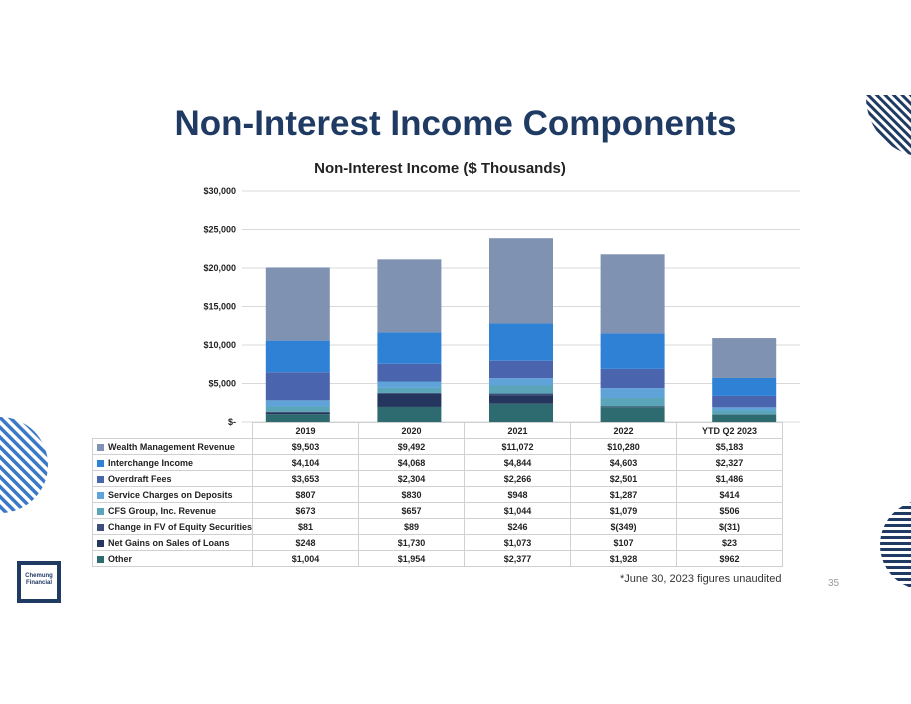 The height and width of the screenshot is (704, 911). Describe the element at coordinates (888, 125) in the screenshot. I see `decorative-stripes-top-right` at that location.